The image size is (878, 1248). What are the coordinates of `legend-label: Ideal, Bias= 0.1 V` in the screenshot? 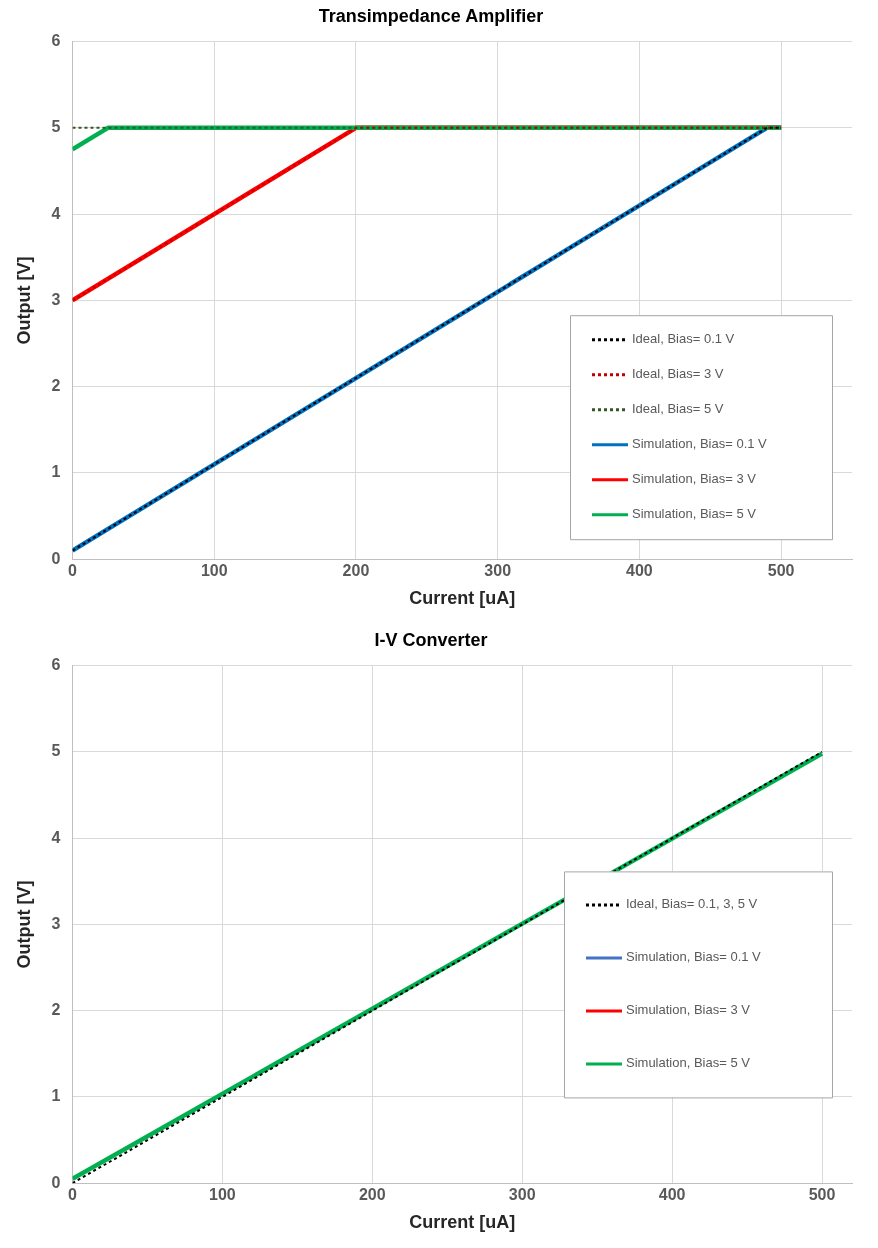 It's located at (683, 339).